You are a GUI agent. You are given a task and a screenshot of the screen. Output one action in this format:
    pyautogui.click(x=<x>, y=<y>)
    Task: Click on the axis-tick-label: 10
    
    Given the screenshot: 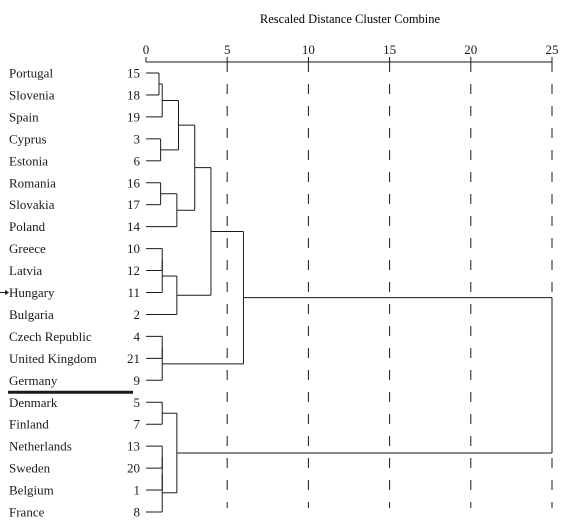 What is the action you would take?
    pyautogui.click(x=308, y=49)
    